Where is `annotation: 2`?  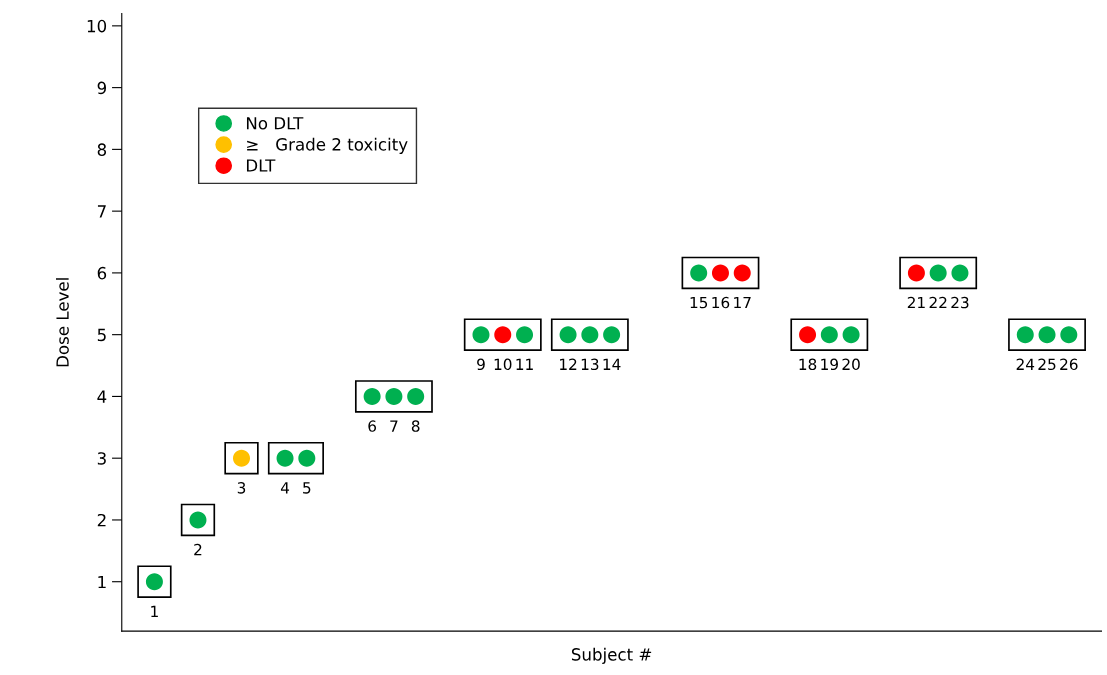
annotation: 2 is located at coordinates (198, 549).